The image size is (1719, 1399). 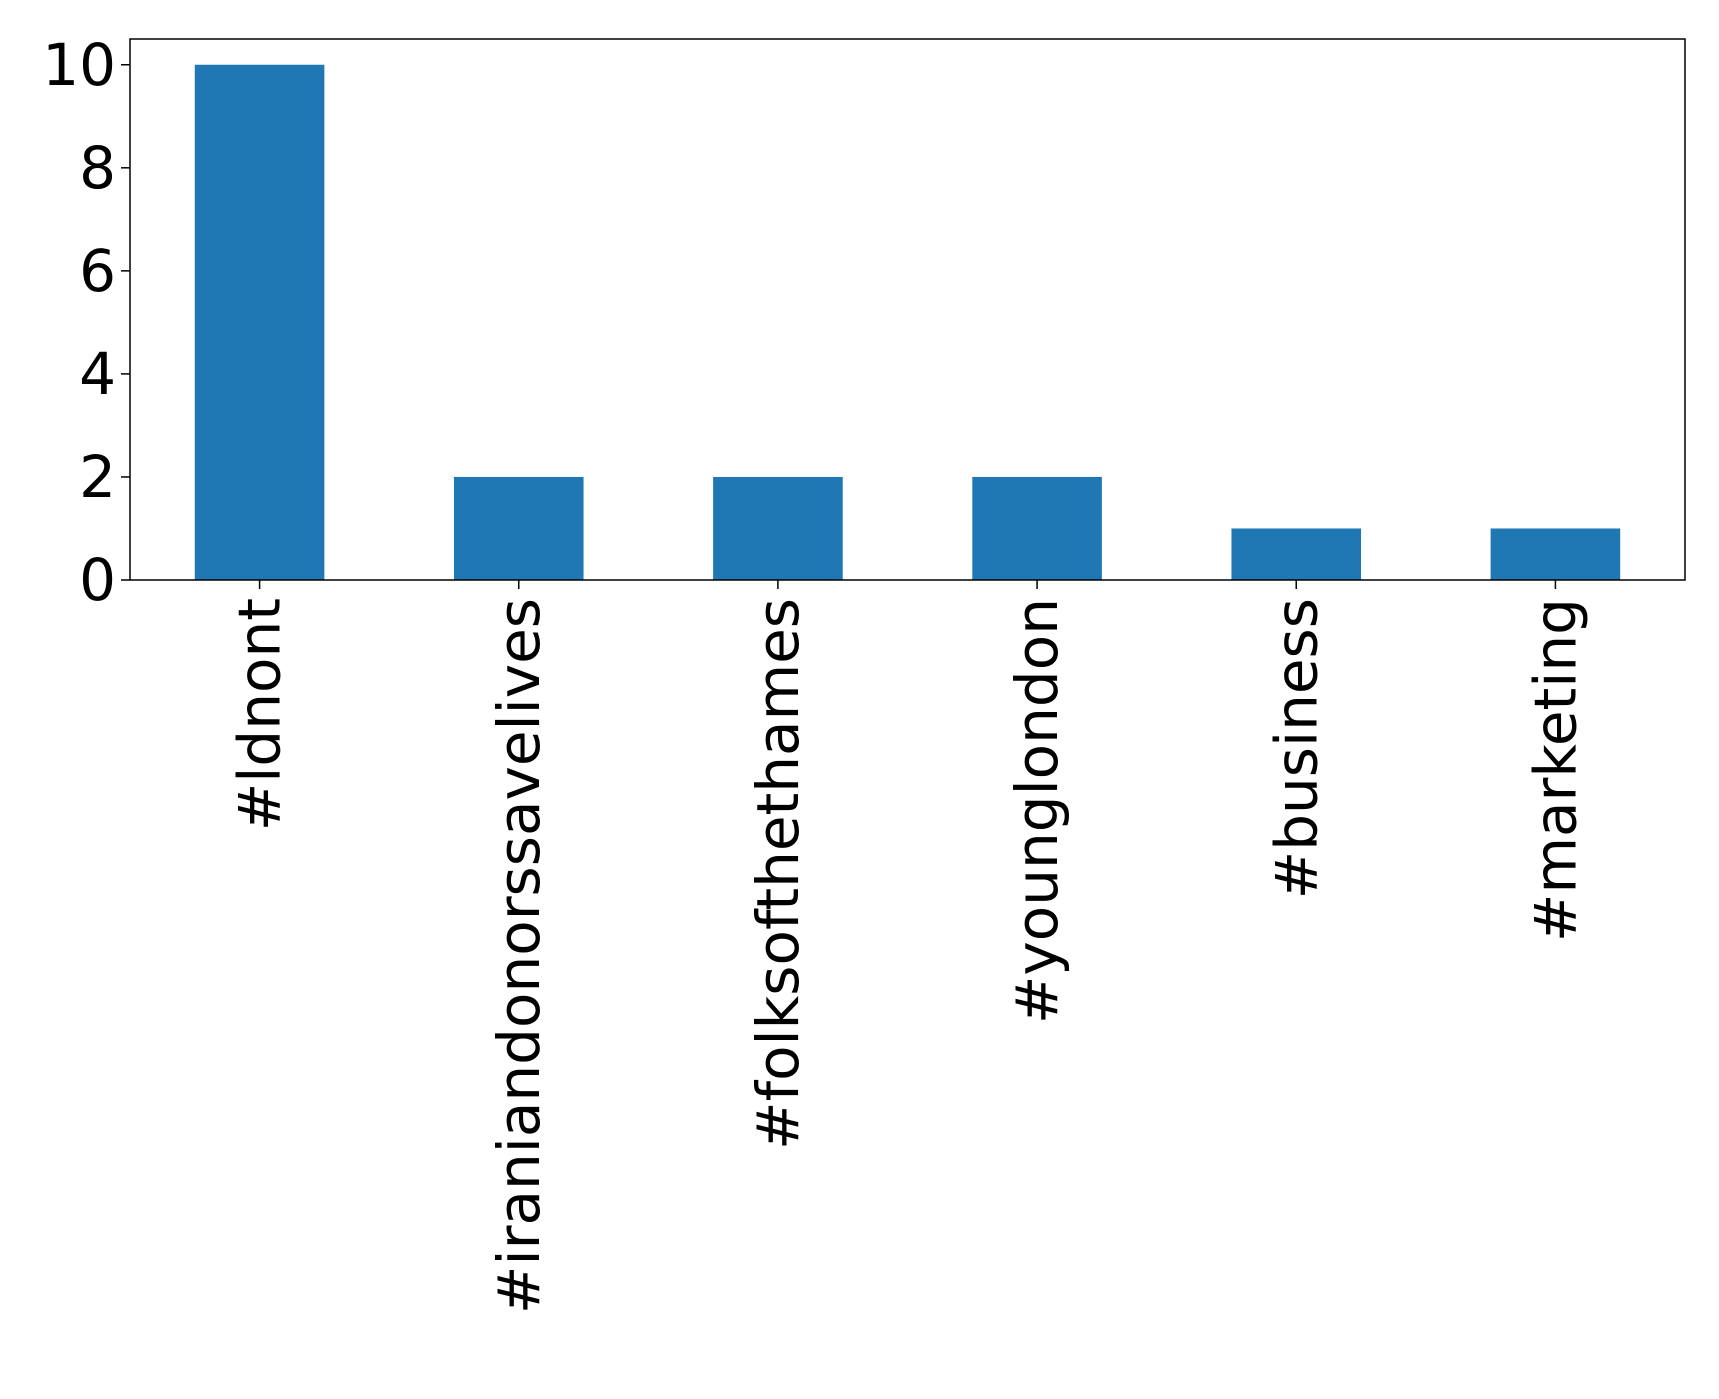 What do you see at coordinates (97, 271) in the screenshot?
I see `y-tick-label-3: 6` at bounding box center [97, 271].